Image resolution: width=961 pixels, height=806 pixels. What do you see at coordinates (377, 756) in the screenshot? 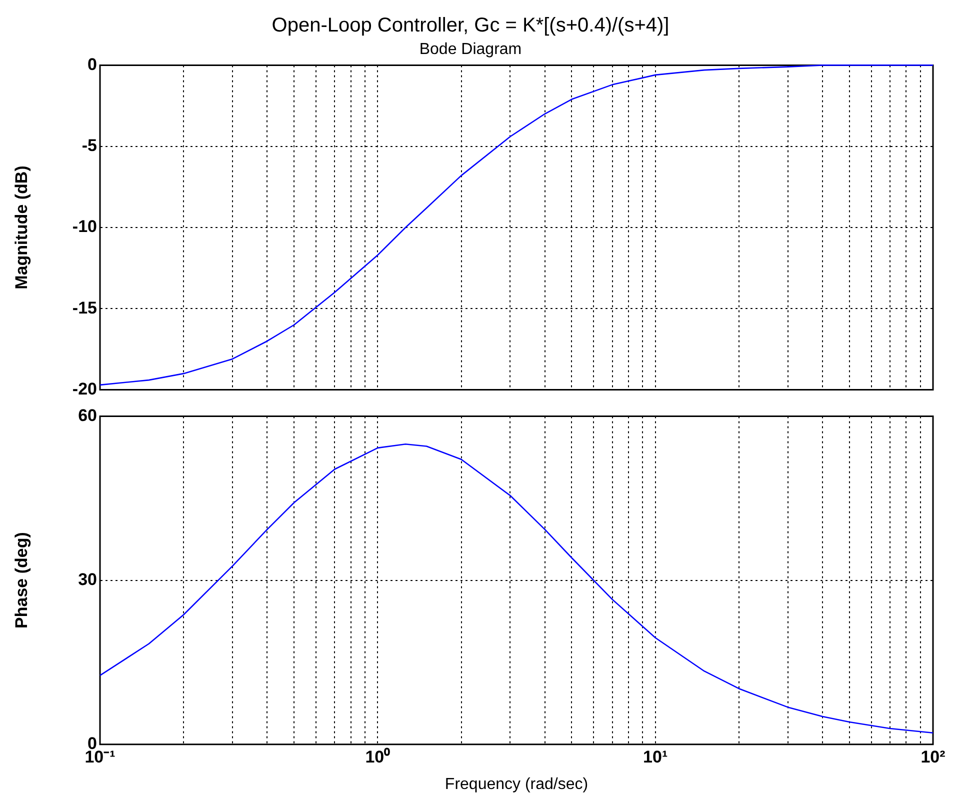
I see `x-tick-label: 10⁰` at bounding box center [377, 756].